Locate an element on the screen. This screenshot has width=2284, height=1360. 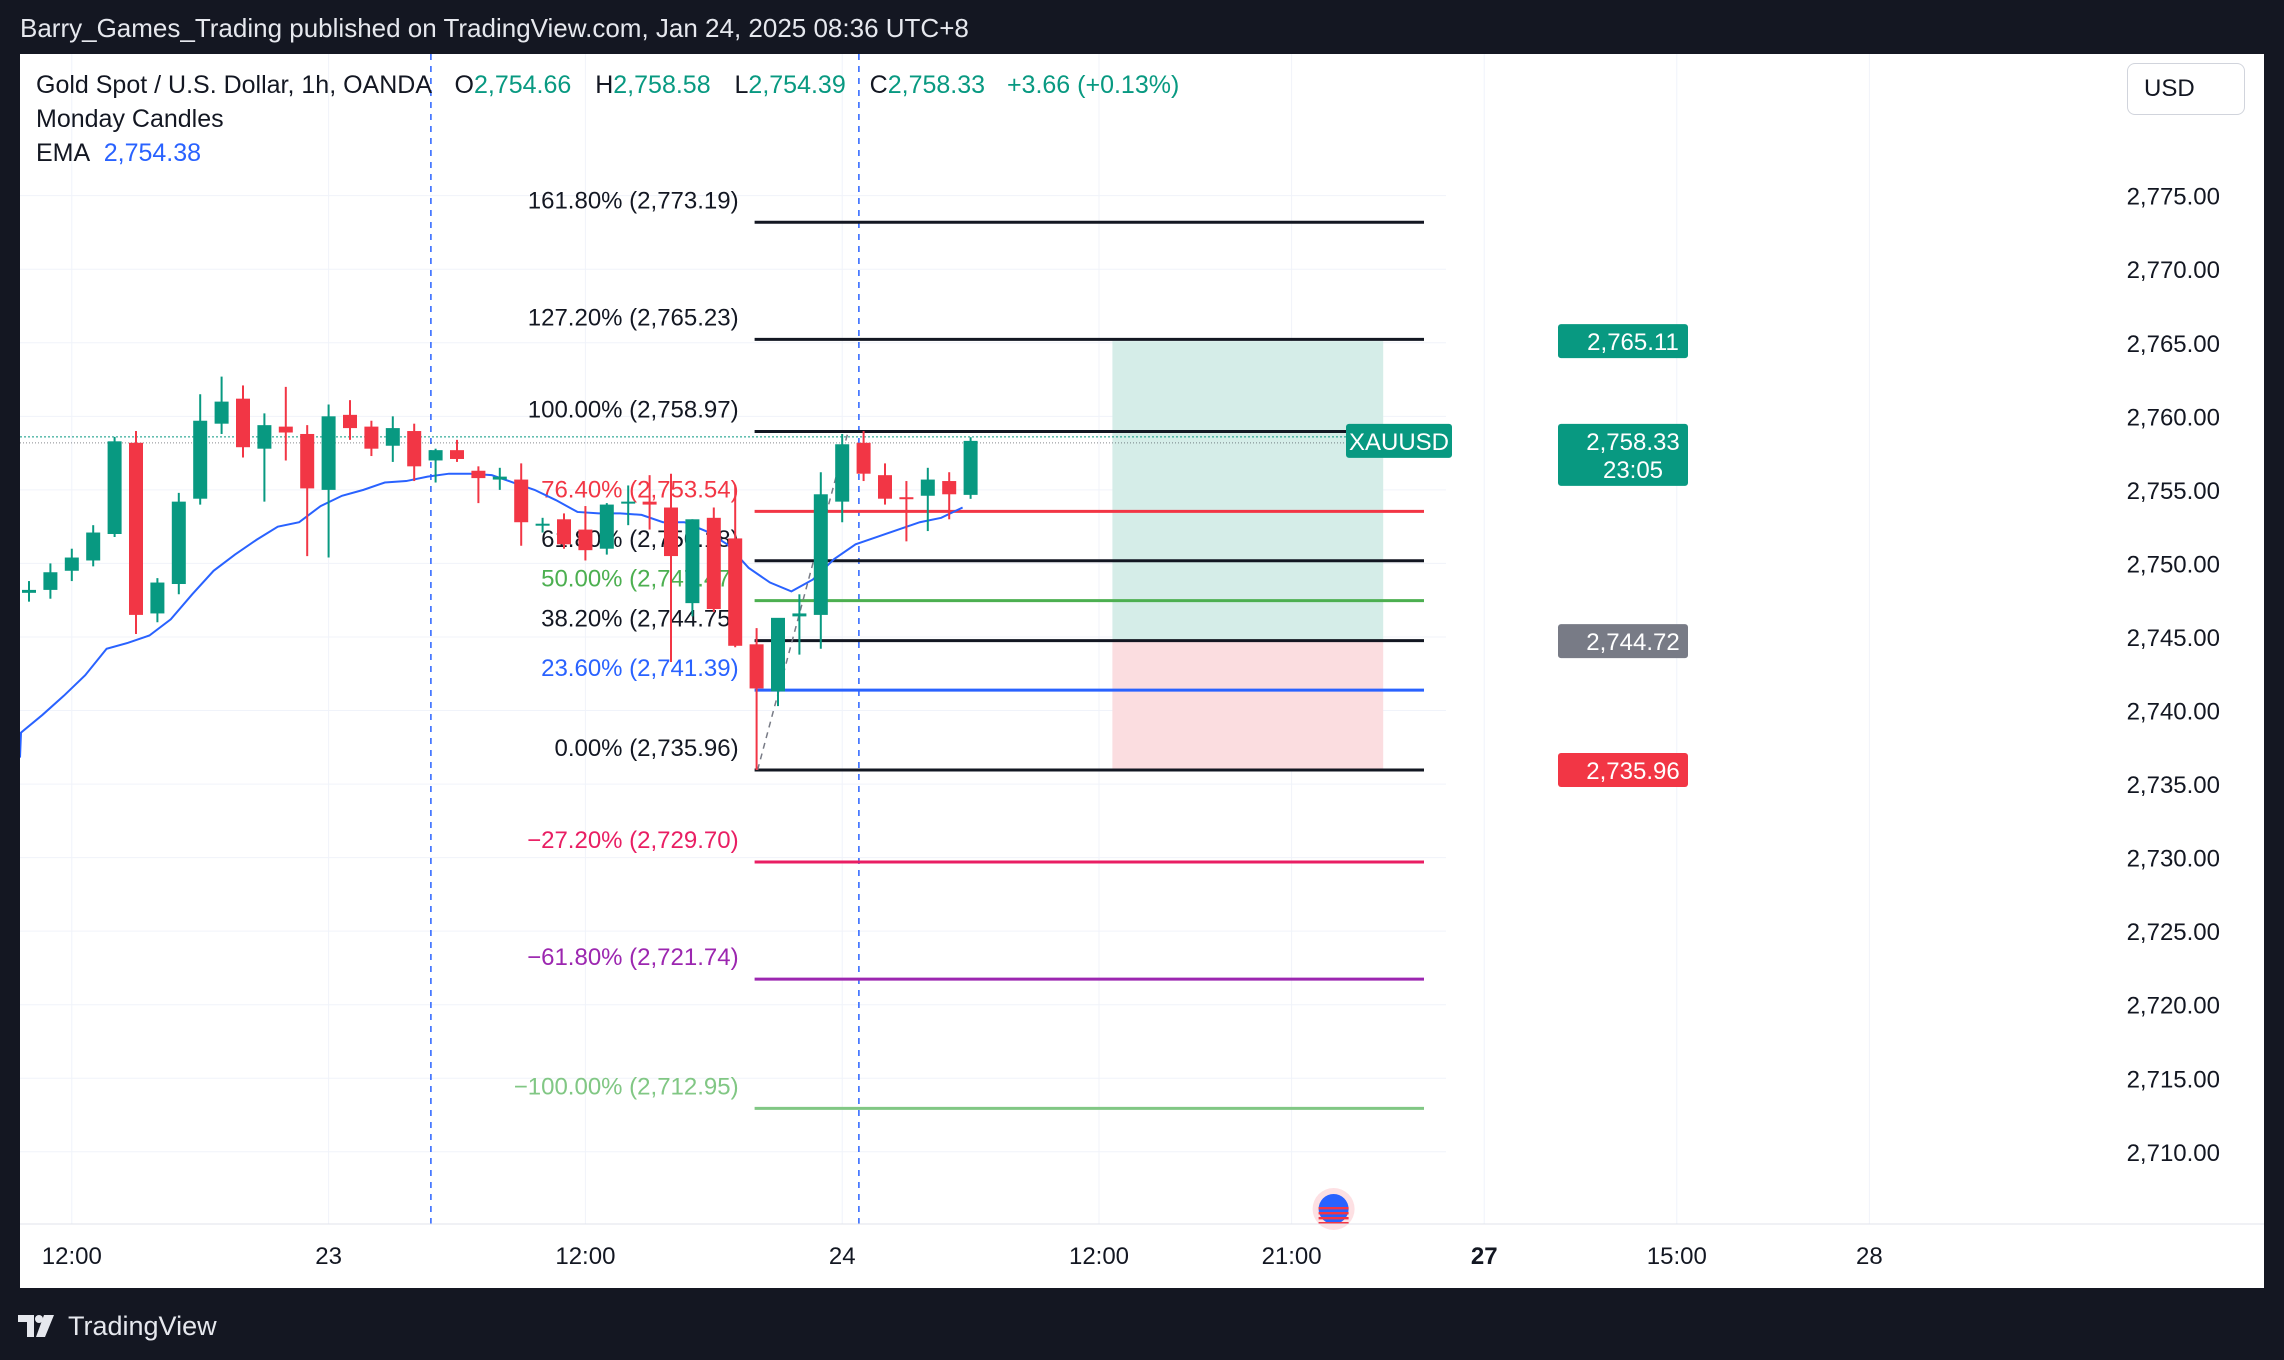
close-label: C is located at coordinates (878, 85).